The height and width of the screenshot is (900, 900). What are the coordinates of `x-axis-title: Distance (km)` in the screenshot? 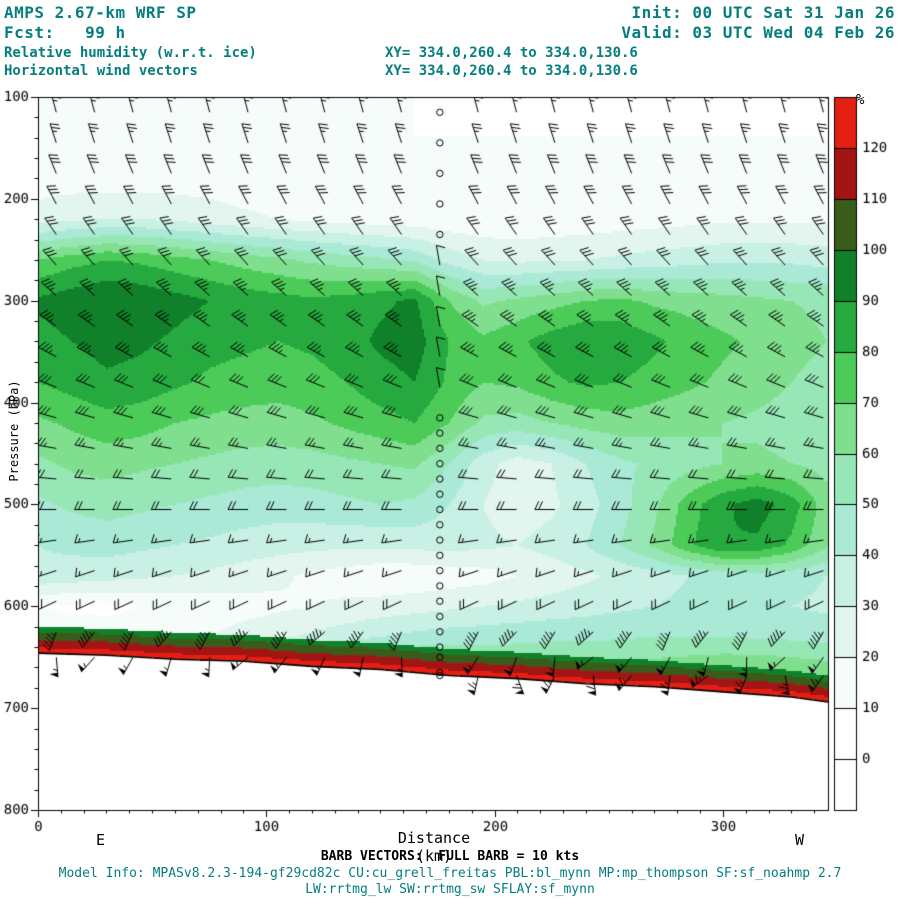 It's located at (434, 847).